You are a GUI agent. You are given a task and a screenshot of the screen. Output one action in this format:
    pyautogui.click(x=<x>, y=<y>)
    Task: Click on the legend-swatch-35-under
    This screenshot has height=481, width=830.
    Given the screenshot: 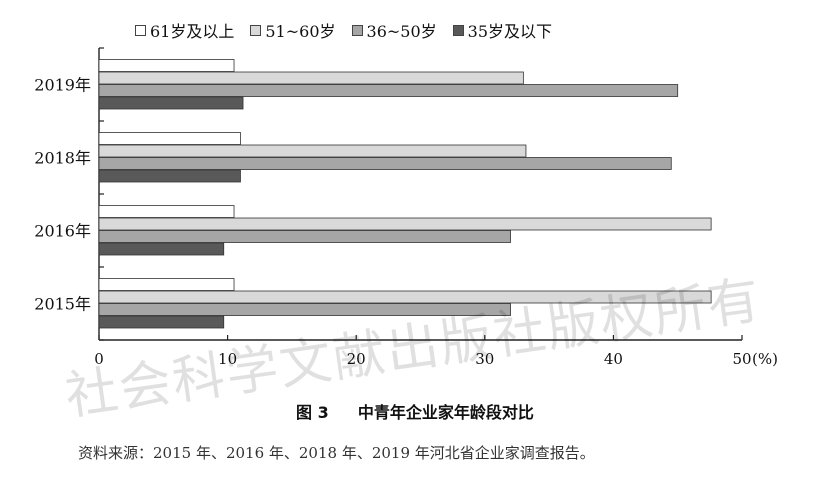 What is the action you would take?
    pyautogui.click(x=458, y=30)
    